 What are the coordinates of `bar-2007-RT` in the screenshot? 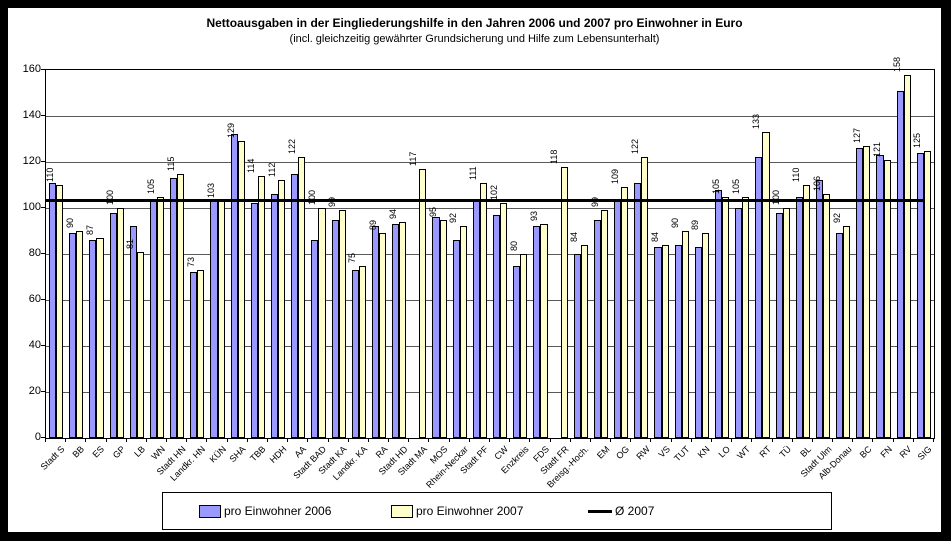 It's located at (766, 285).